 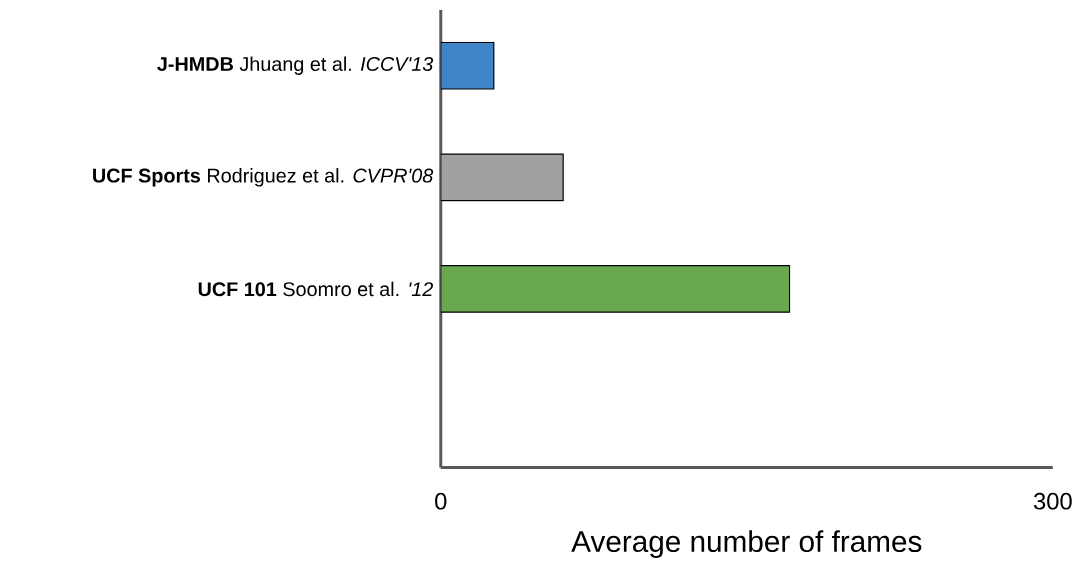 What do you see at coordinates (263, 177) in the screenshot?
I see `y-tick-label: UCF Sports Rodriguez et al. CVPR'08` at bounding box center [263, 177].